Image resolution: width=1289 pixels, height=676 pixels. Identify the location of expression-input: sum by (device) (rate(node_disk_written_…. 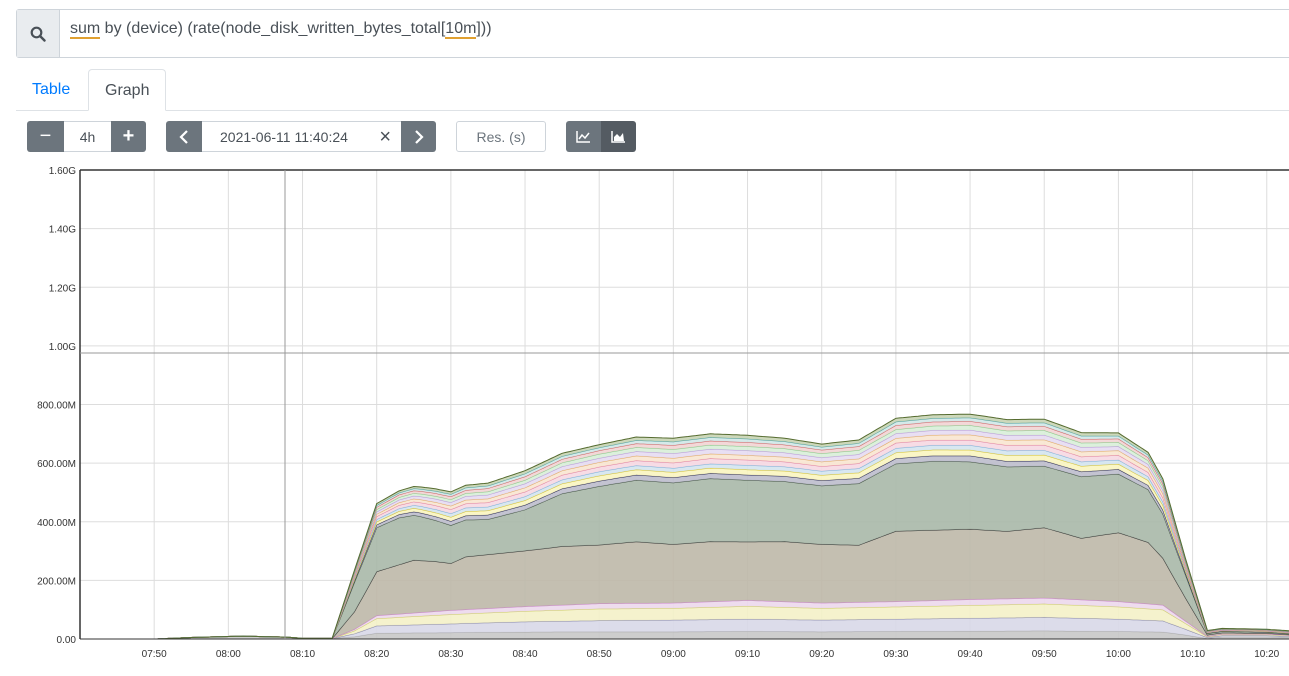
(281, 29).